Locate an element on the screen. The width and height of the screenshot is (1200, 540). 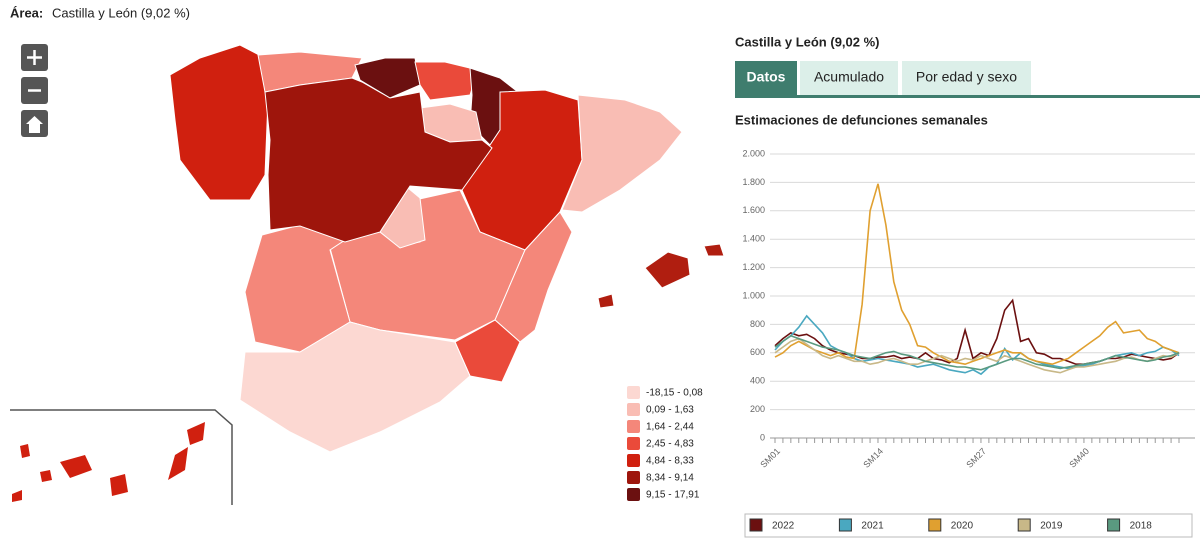
tab: Por edad y sexo is located at coordinates (966, 78).